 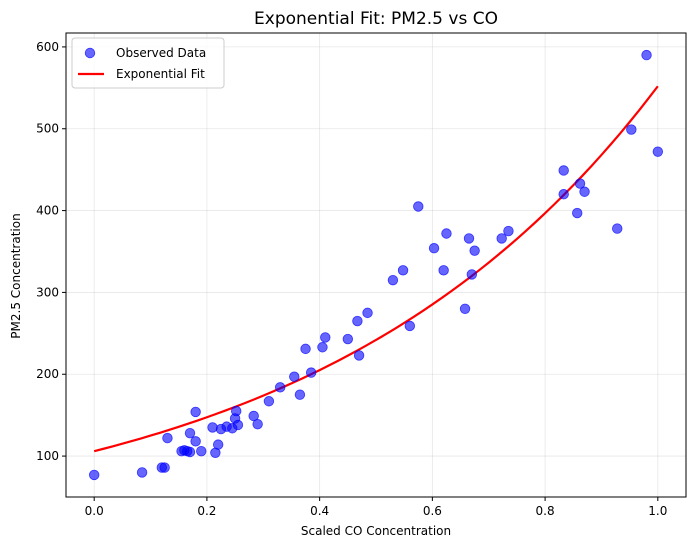 I want to click on x-tick-label: 1.0, so click(x=657, y=511).